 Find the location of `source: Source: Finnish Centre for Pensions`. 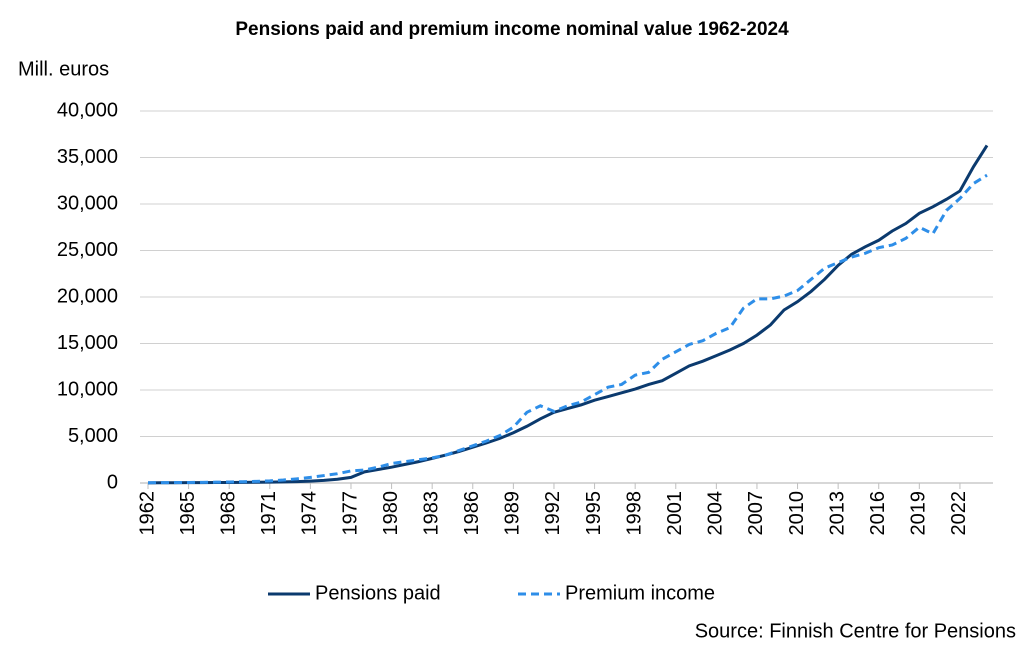

source: Source: Finnish Centre for Pensions is located at coordinates (855, 631).